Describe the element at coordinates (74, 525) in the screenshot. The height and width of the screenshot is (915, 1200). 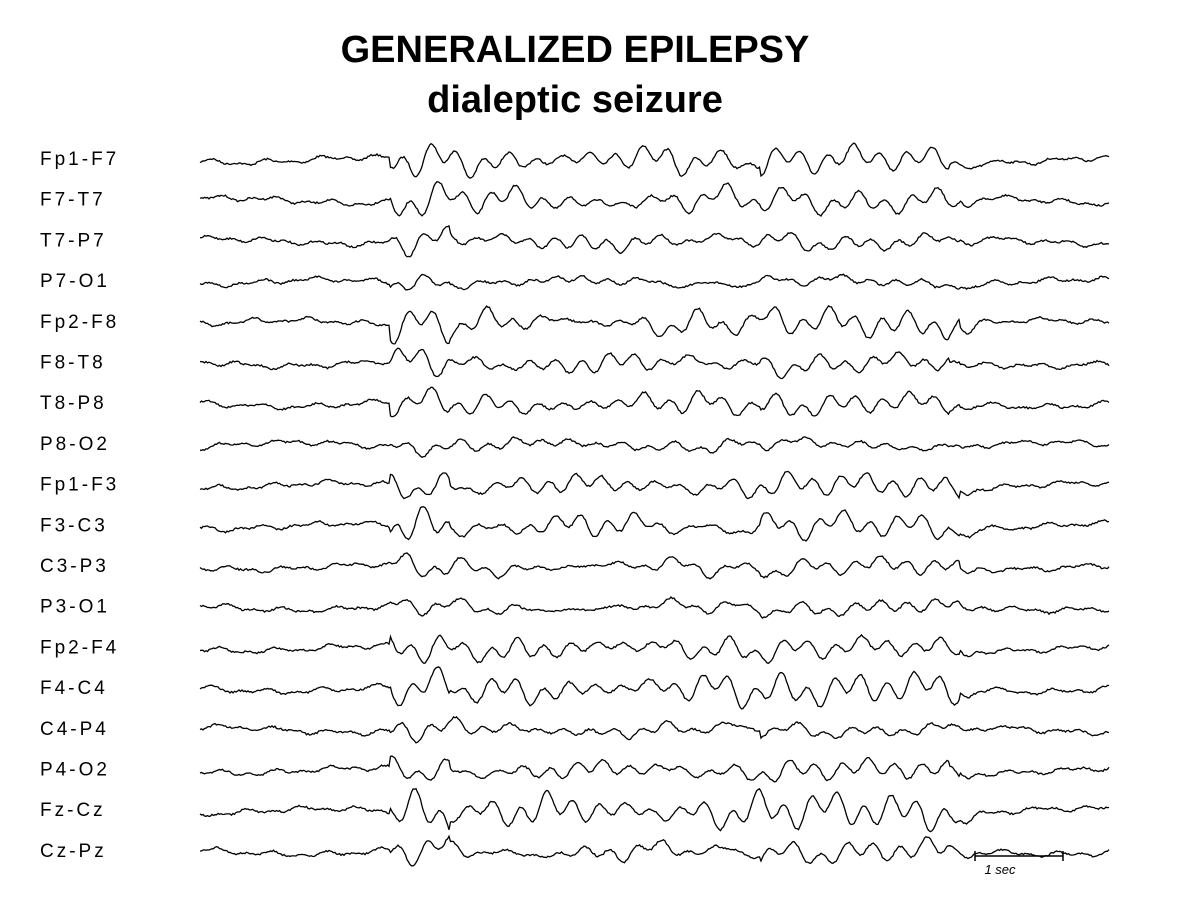
I see `channel-label: F3-C3` at that location.